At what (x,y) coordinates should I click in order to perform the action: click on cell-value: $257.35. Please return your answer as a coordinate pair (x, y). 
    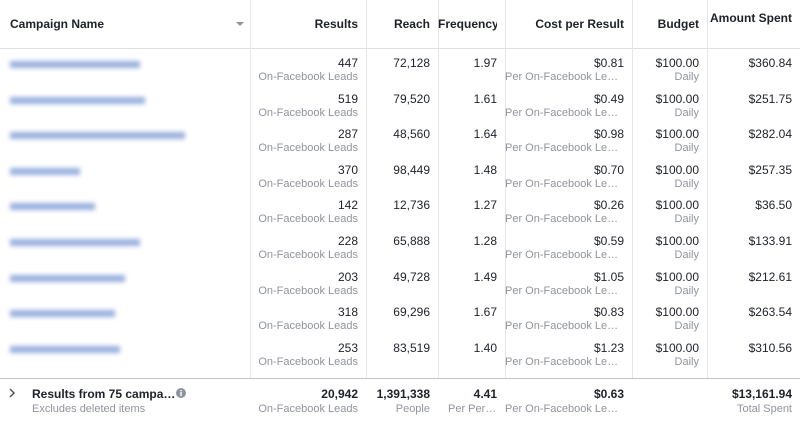
    Looking at the image, I should click on (770, 169).